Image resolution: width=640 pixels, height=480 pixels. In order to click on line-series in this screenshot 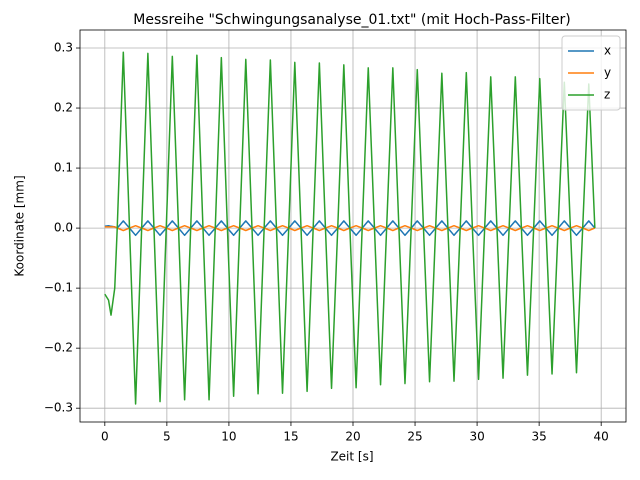, I will do `click(350, 228)`.